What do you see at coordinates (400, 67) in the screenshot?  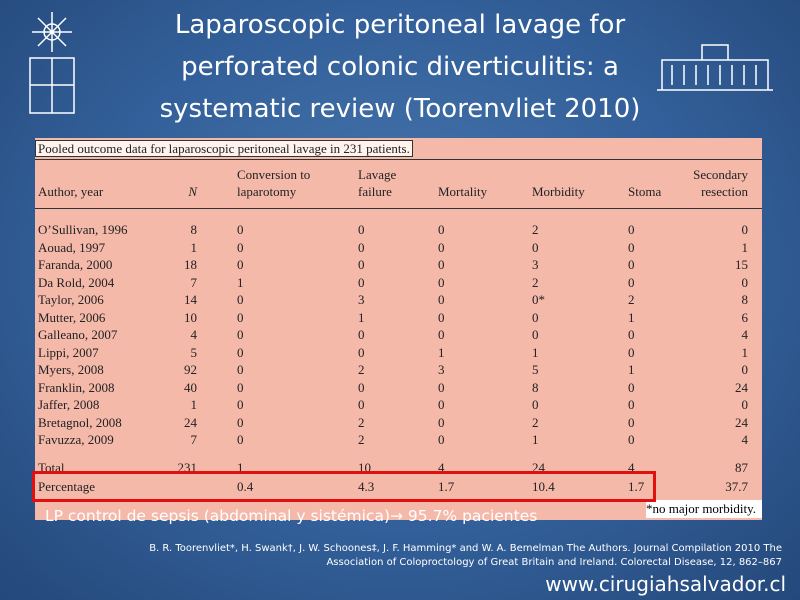 I see `title-line: perforated colonic diverticulitis: a` at bounding box center [400, 67].